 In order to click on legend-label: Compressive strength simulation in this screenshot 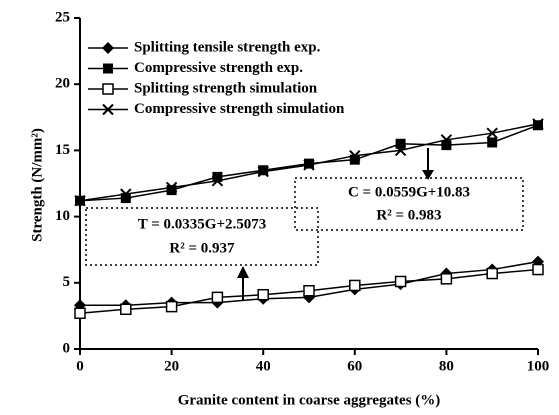, I will do `click(239, 109)`.